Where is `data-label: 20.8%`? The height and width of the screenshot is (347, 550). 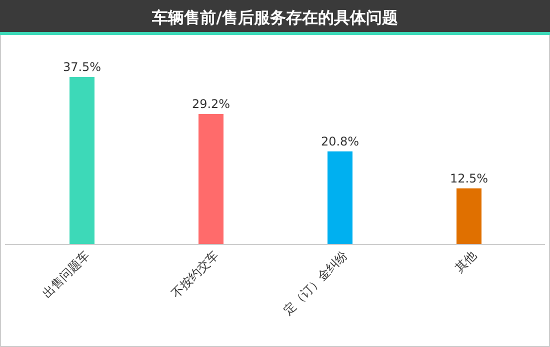
data-label: 20.8% is located at coordinates (340, 141).